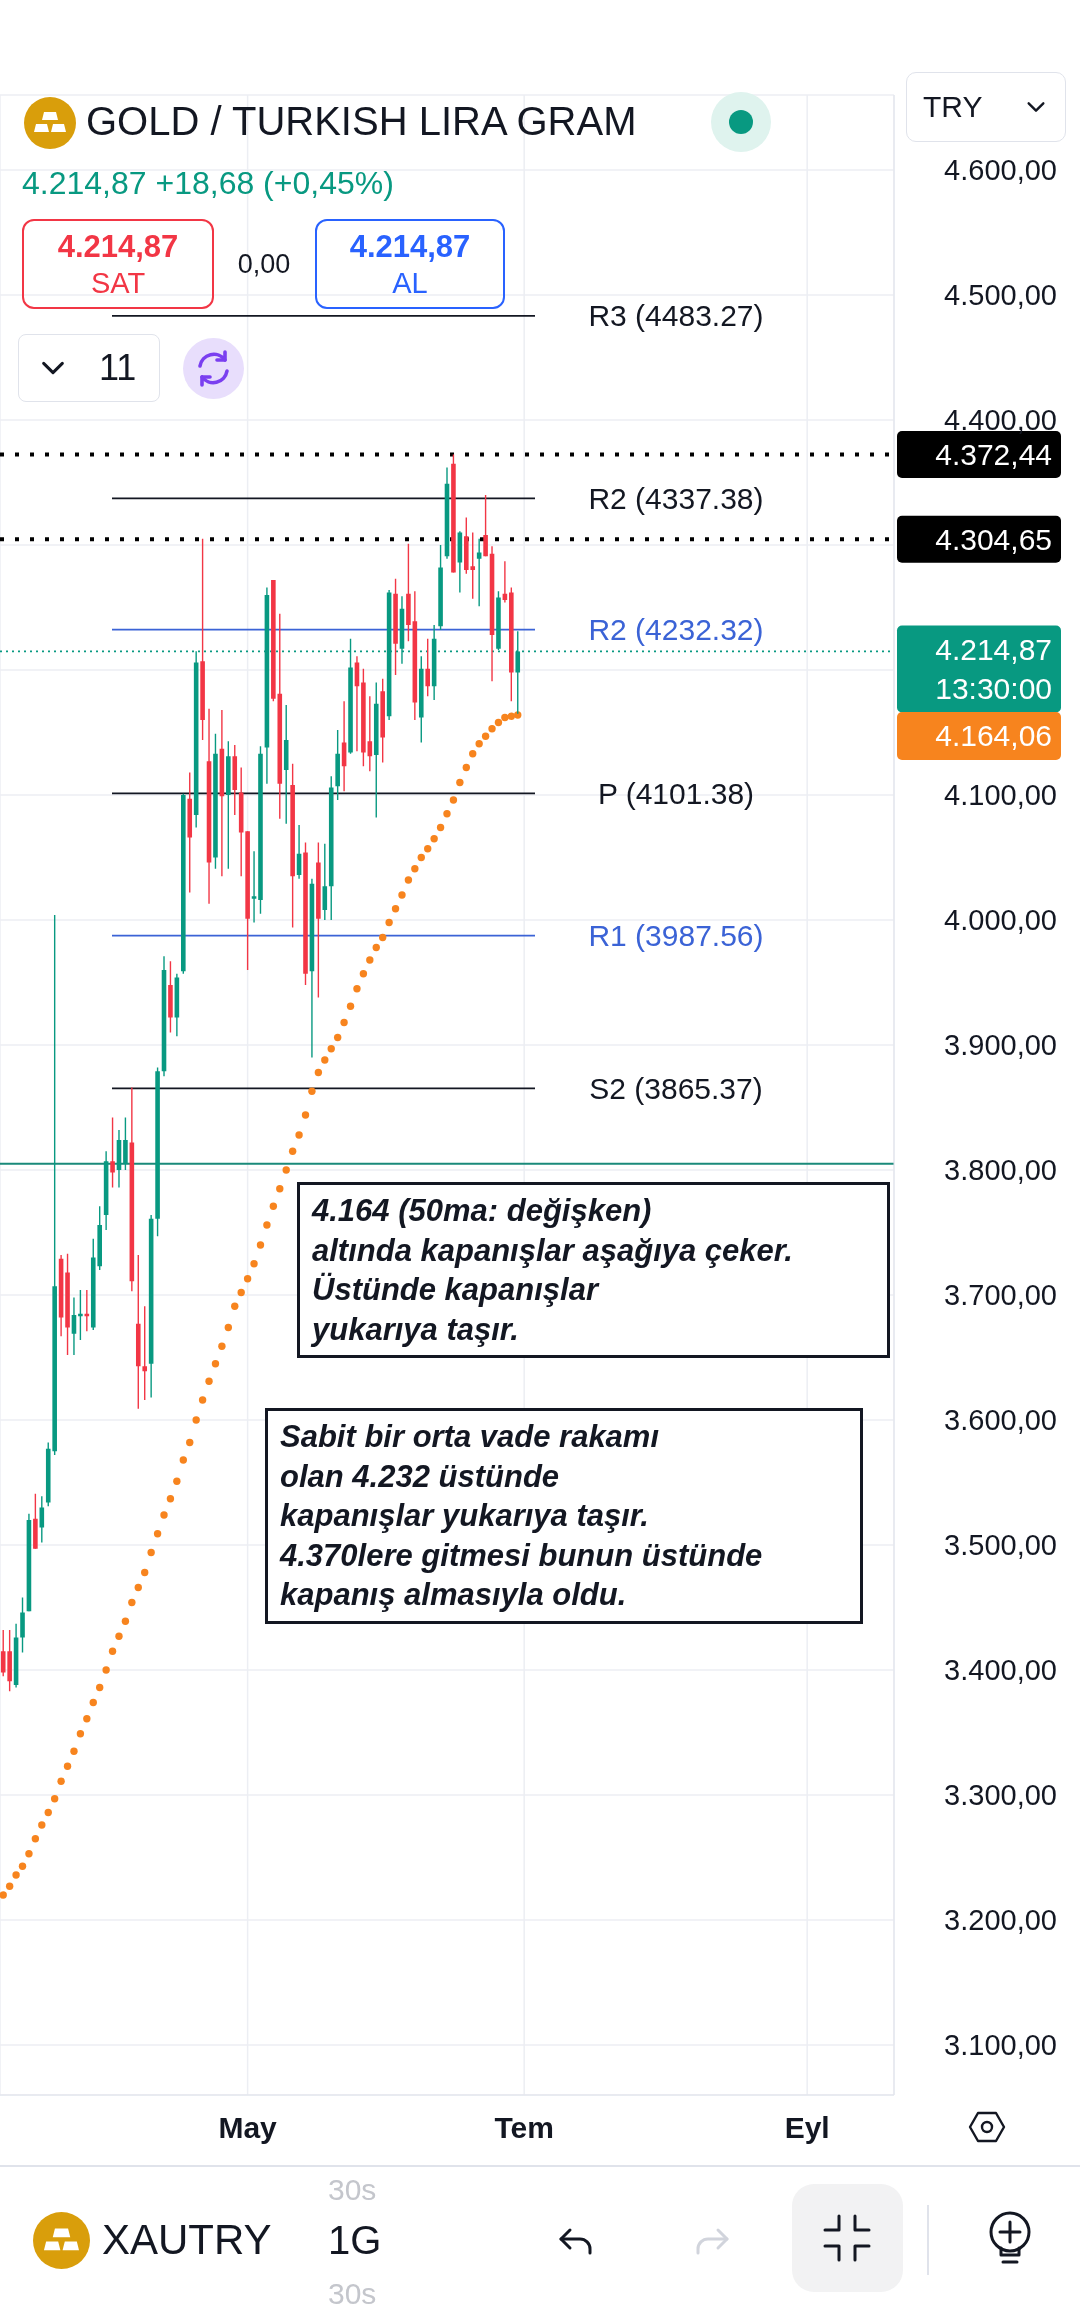  I want to click on y-tick-label: 4.400,00, so click(1000, 420).